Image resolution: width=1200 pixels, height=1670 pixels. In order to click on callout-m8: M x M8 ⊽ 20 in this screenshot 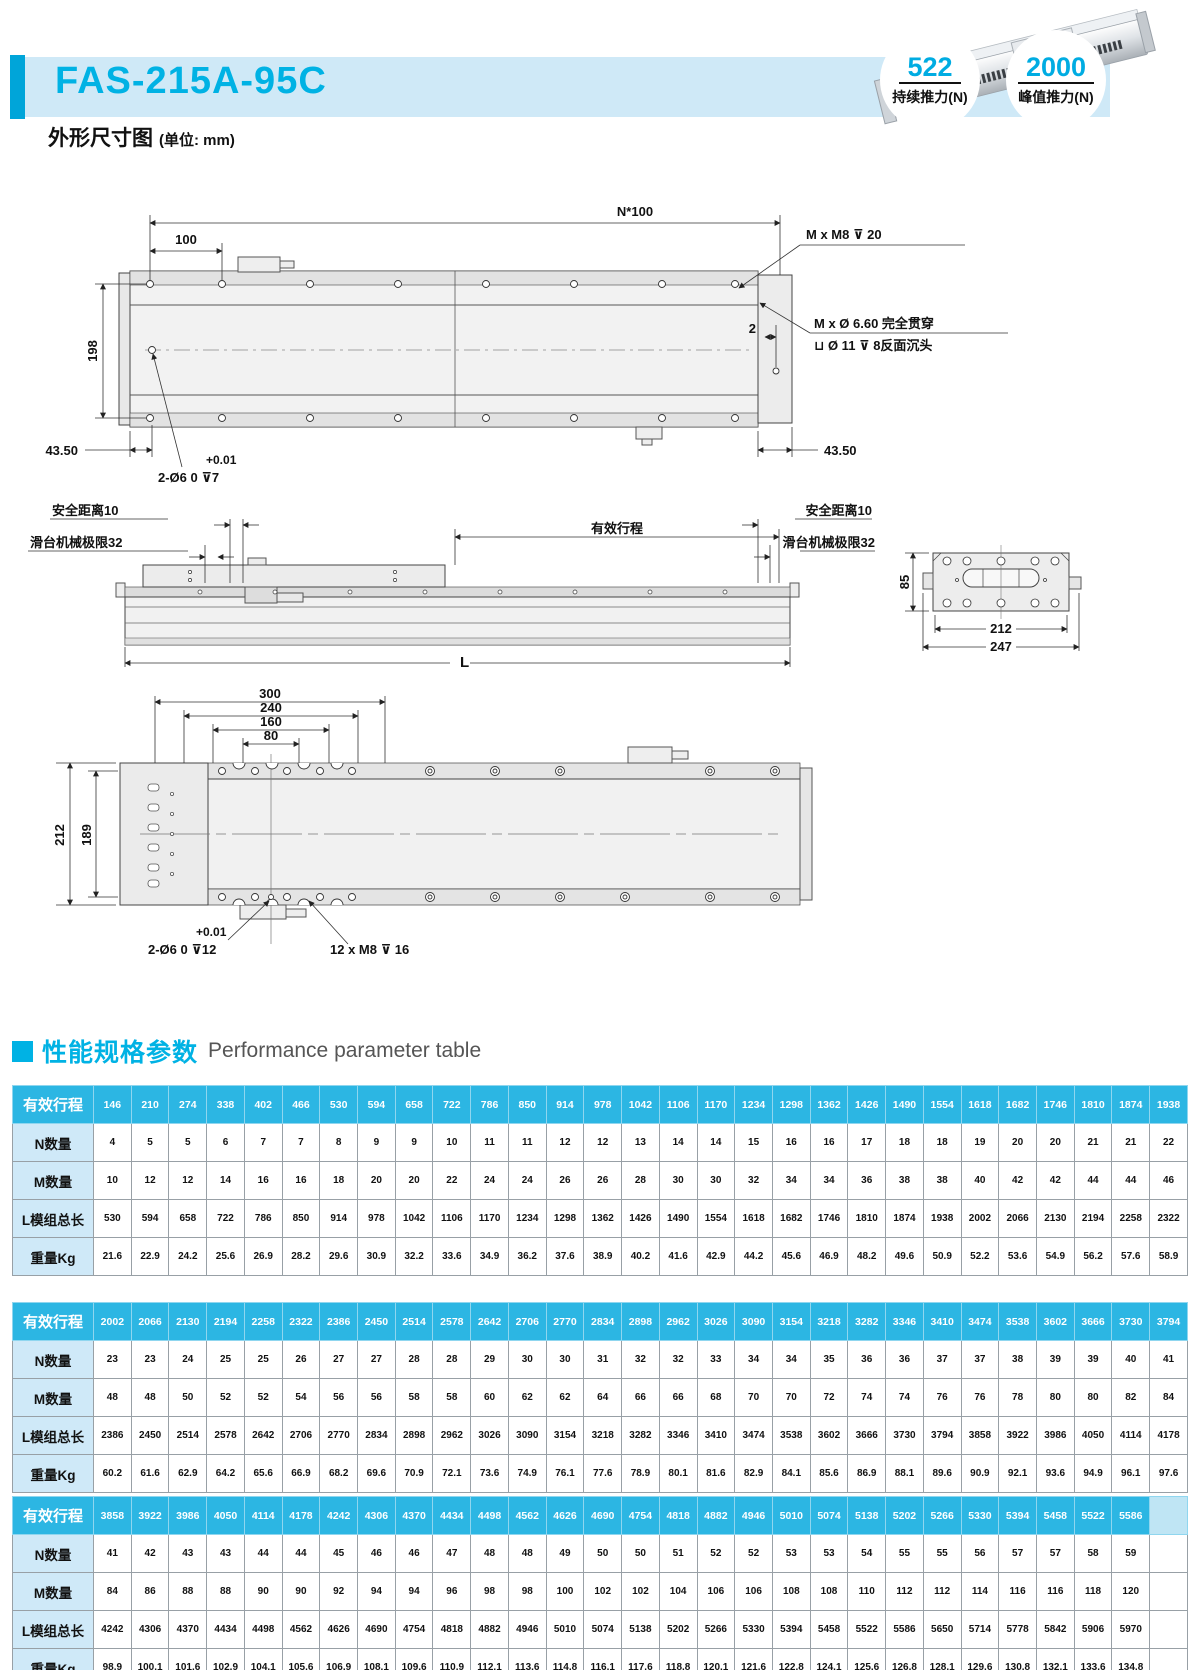, I will do `click(844, 234)`.